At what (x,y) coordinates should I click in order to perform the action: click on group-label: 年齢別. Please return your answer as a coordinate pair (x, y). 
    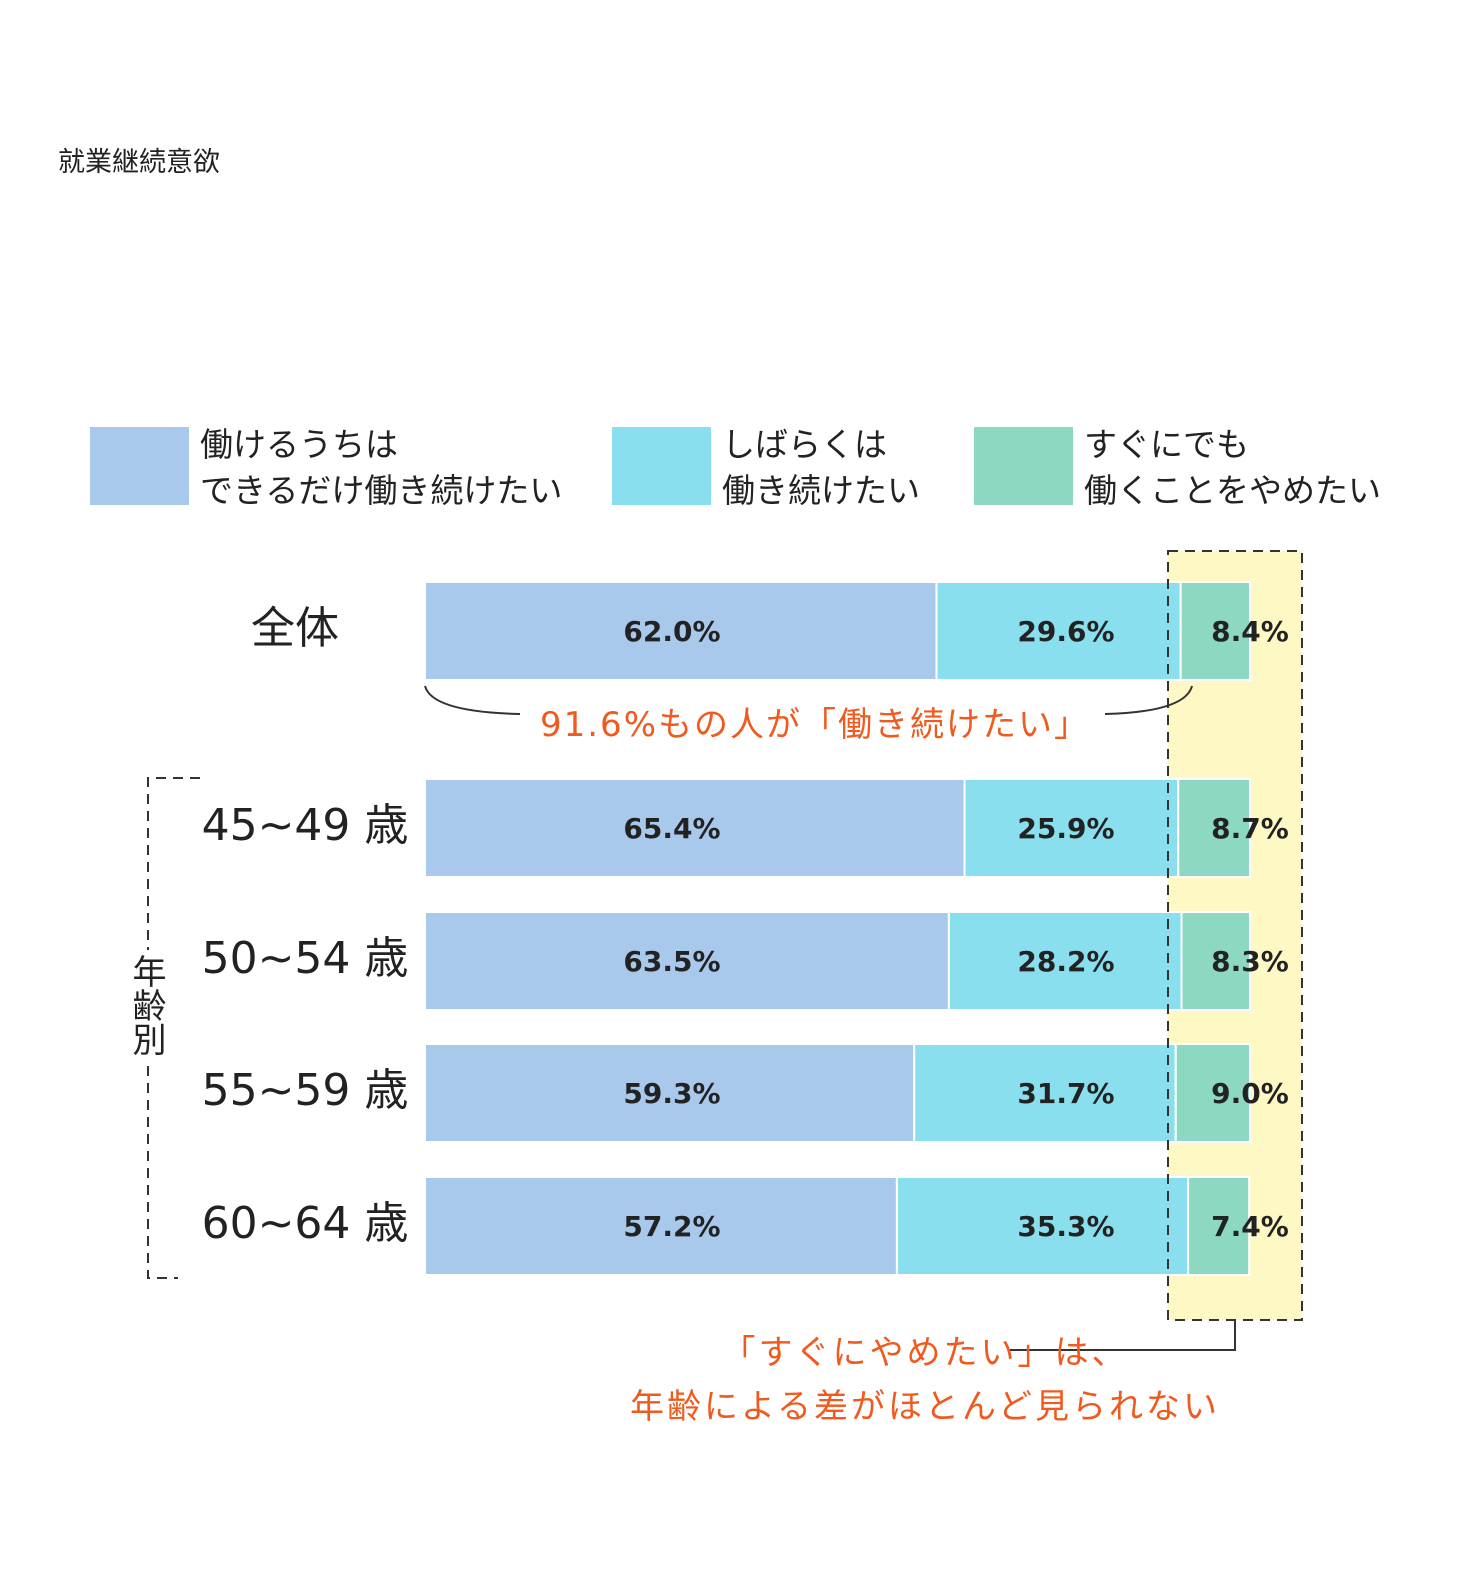
    Looking at the image, I should click on (146, 1005).